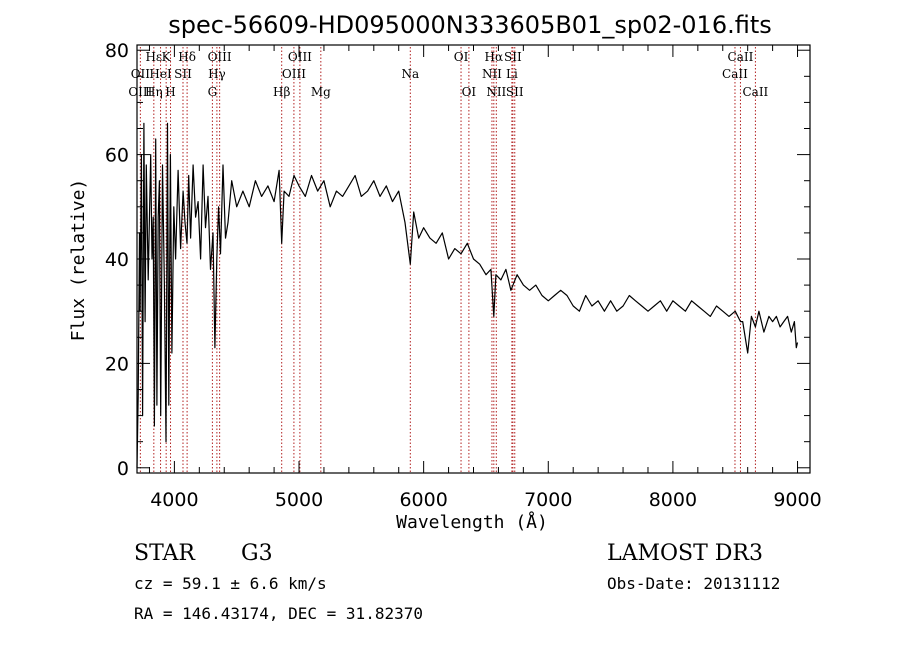  What do you see at coordinates (230, 583) in the screenshot?
I see `redshift-velocity: cz = 59.1 ± 6.6 km/s` at bounding box center [230, 583].